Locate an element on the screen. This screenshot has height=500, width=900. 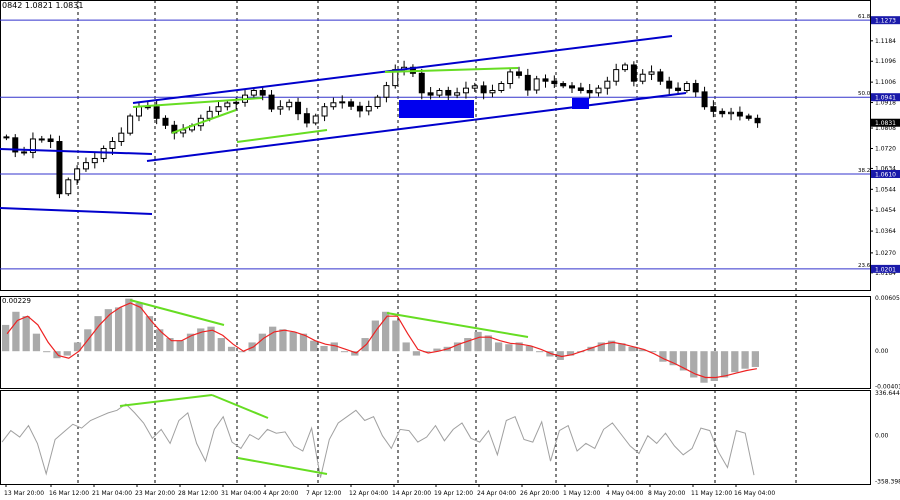
fib-price-label-61.8: 1.1273 is located at coordinates (885, 21).